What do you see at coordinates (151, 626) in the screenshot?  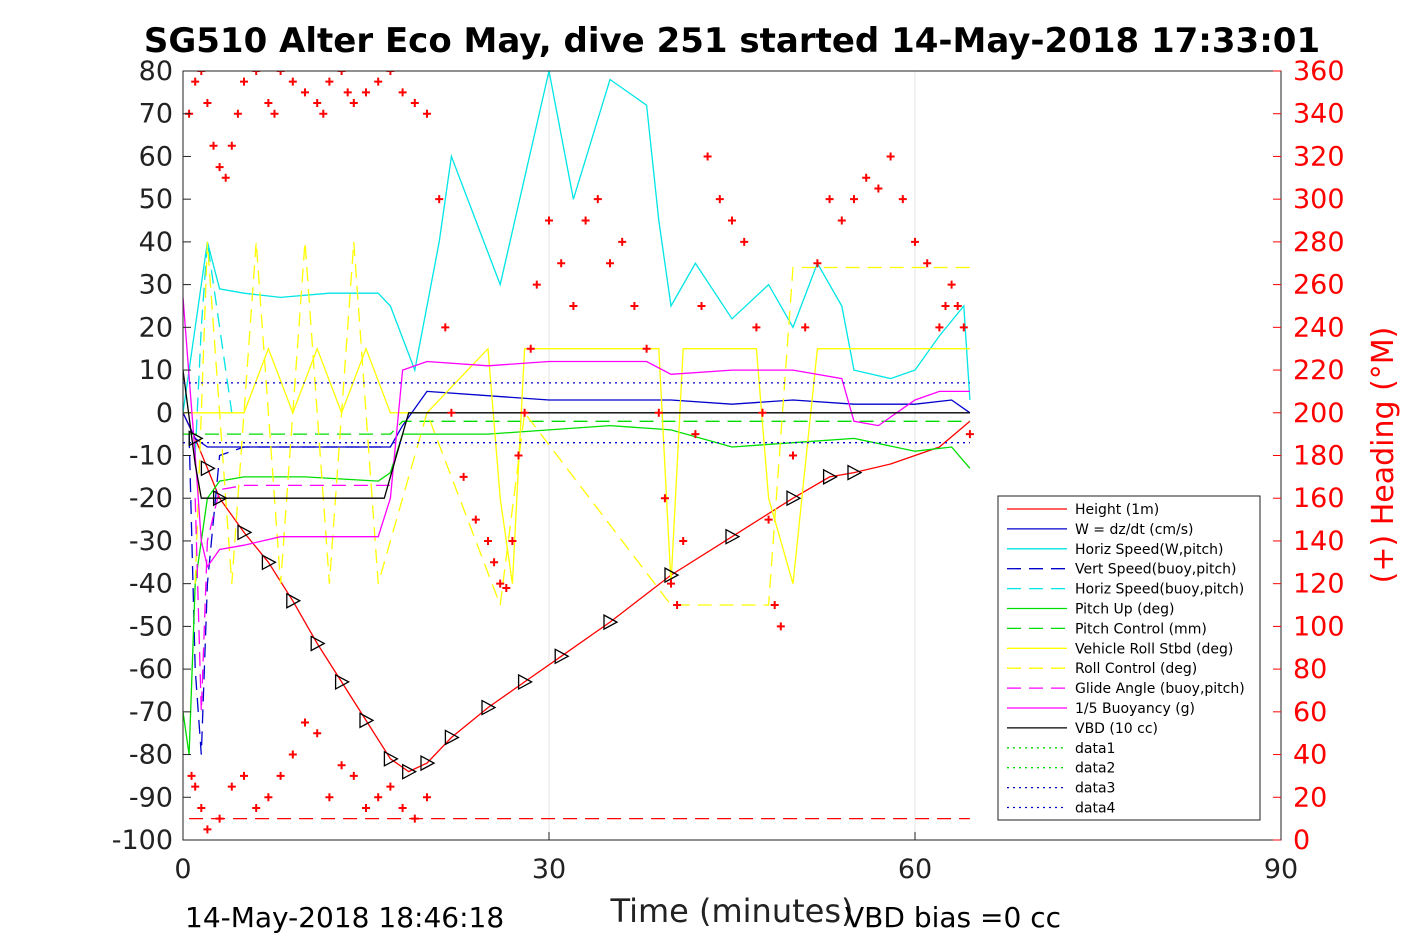 I see `y-left-tick-label-13: -50` at bounding box center [151, 626].